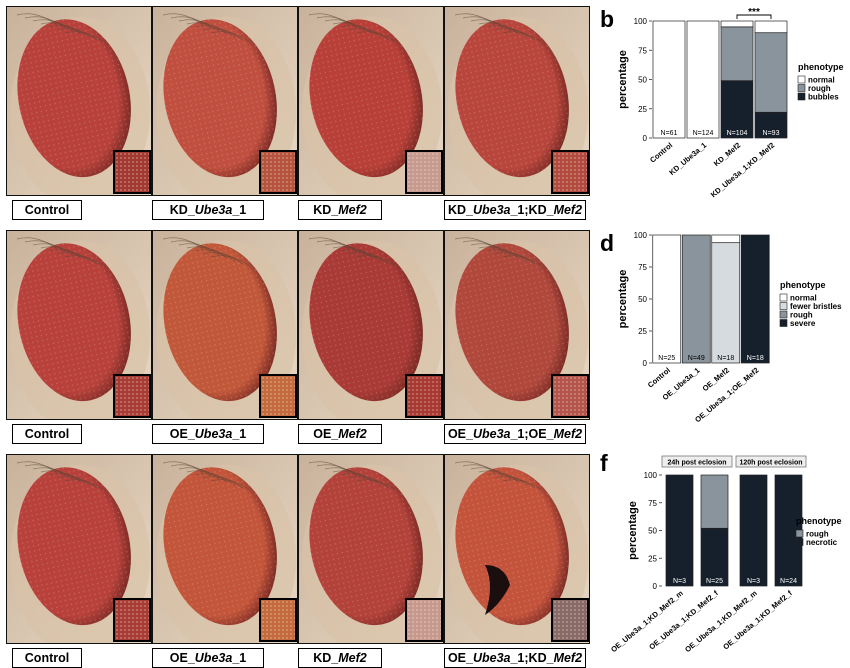 Image resolution: width=850 pixels, height=668 pixels. What do you see at coordinates (666, 358) in the screenshot?
I see `bar-count-label: N=25` at bounding box center [666, 358].